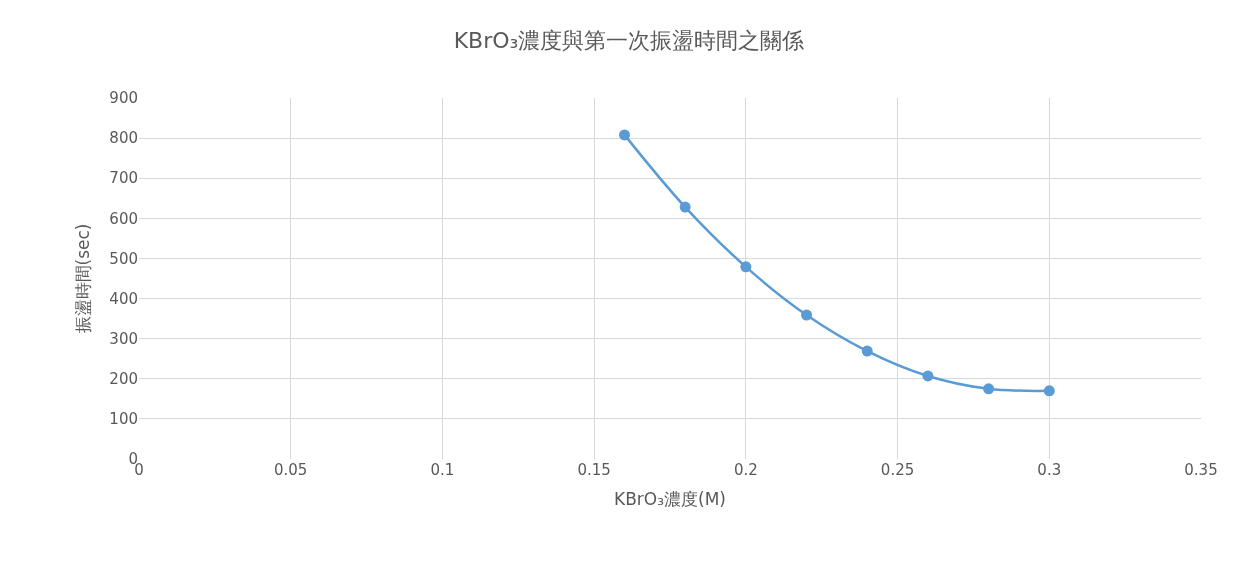  Describe the element at coordinates (594, 470) in the screenshot. I see `x-tick-label: 0.15` at that location.